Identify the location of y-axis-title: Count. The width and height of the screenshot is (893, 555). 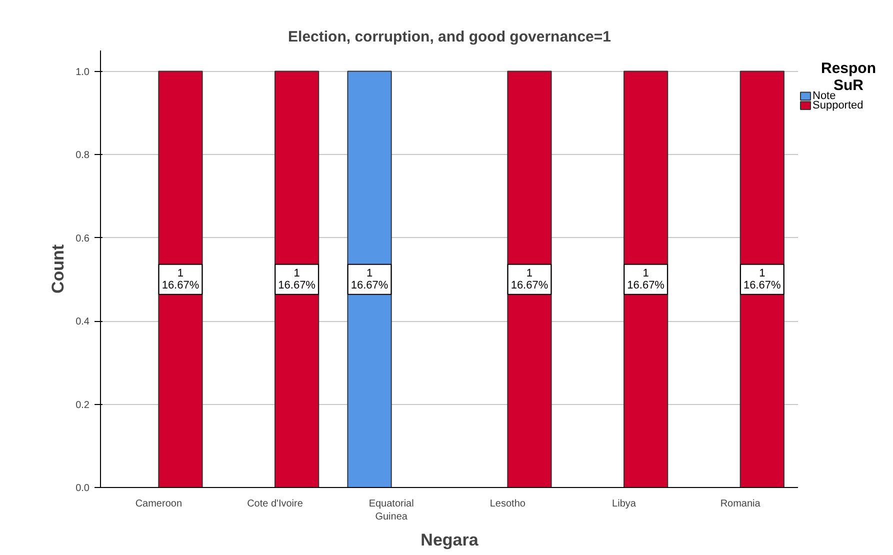
(58, 269).